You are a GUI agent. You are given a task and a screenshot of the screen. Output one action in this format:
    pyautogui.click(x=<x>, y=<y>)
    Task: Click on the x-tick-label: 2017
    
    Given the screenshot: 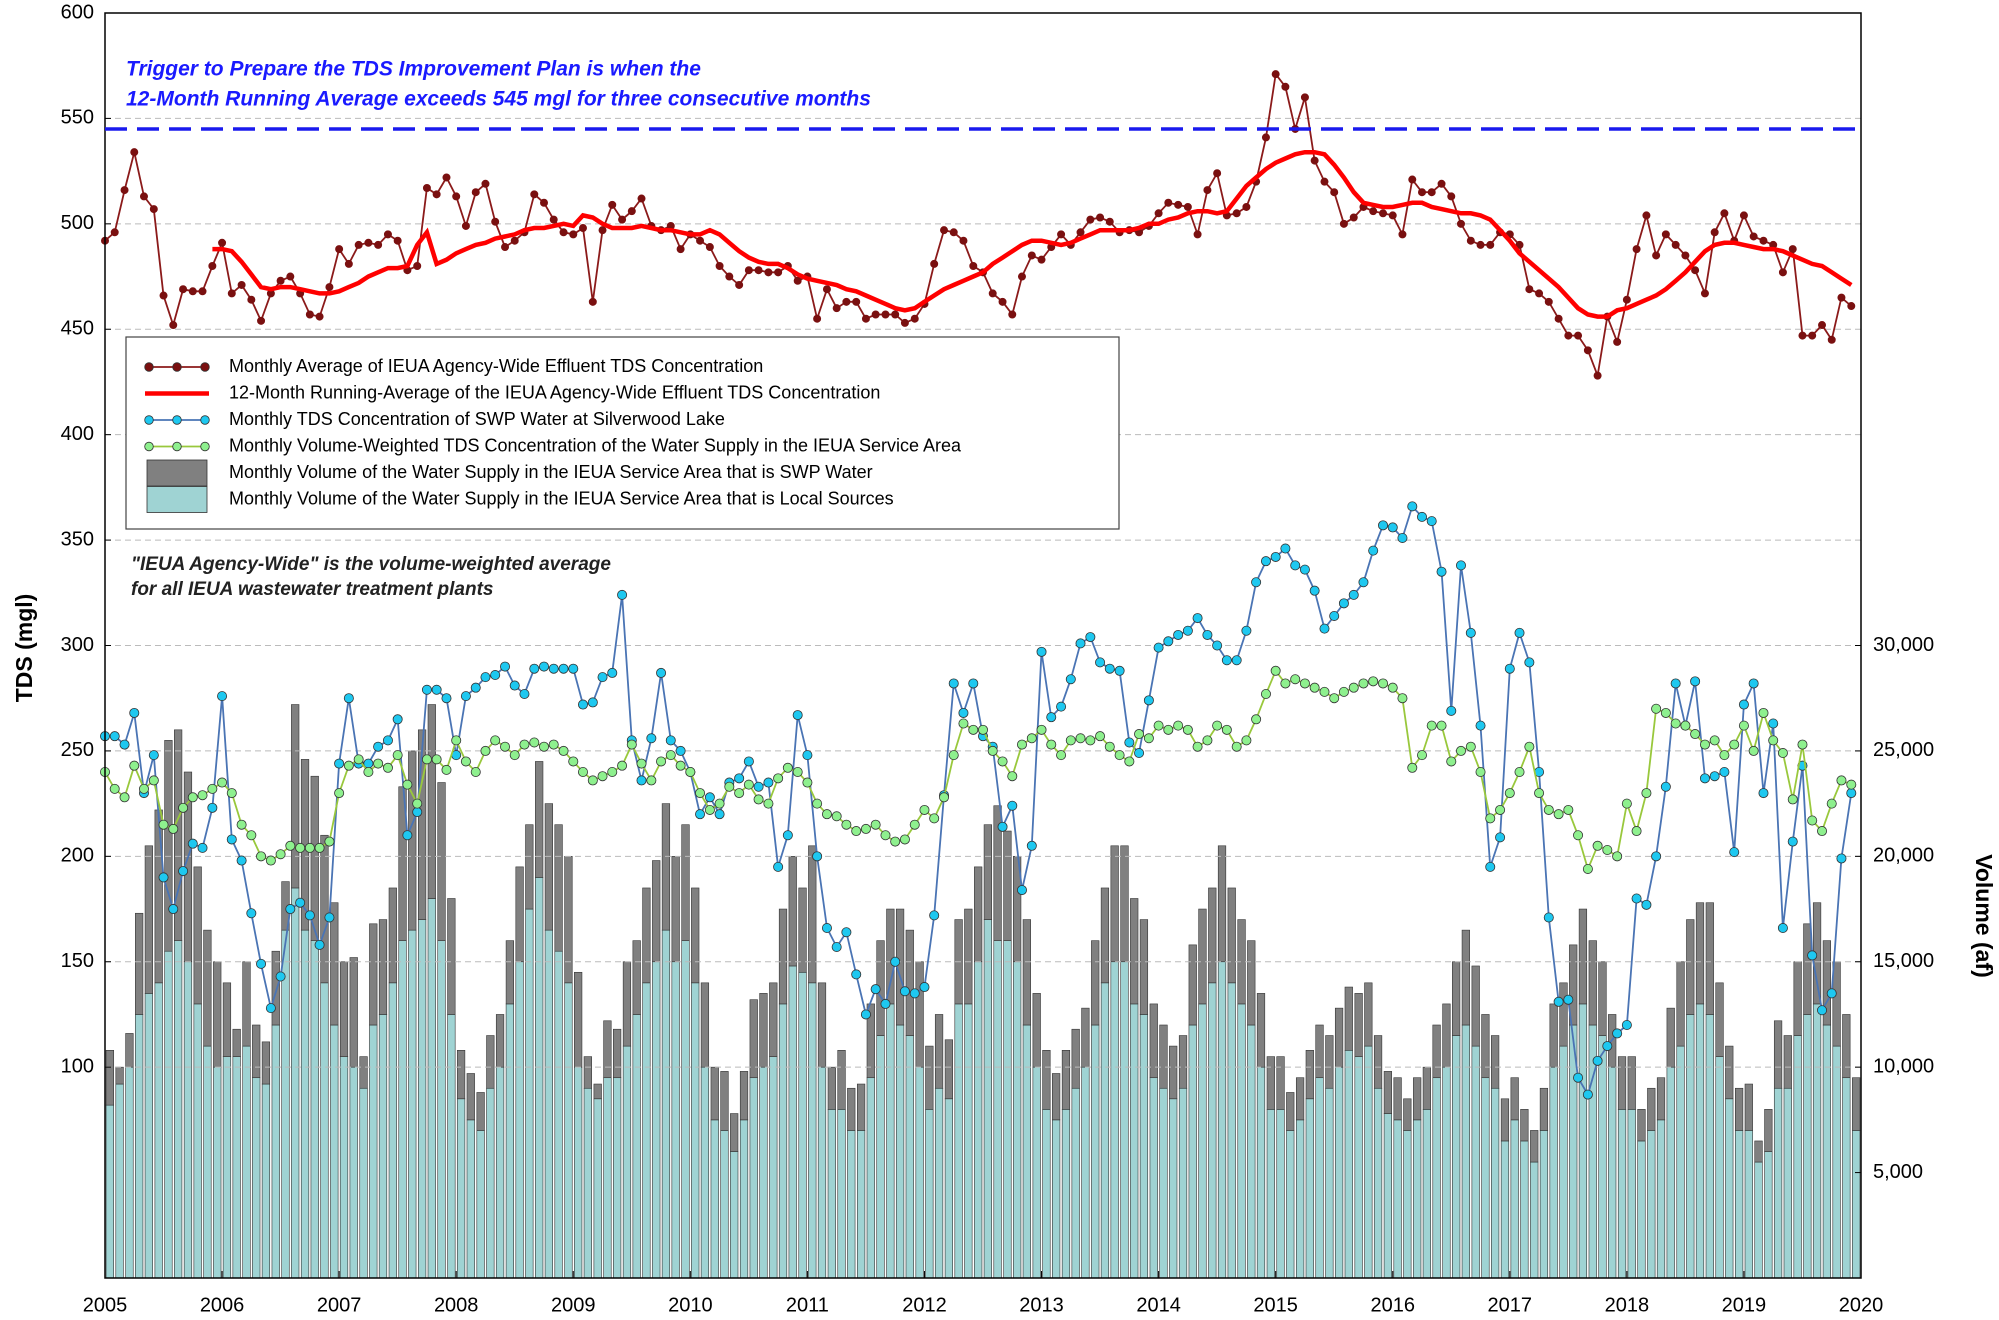 What is the action you would take?
    pyautogui.click(x=1510, y=1305)
    